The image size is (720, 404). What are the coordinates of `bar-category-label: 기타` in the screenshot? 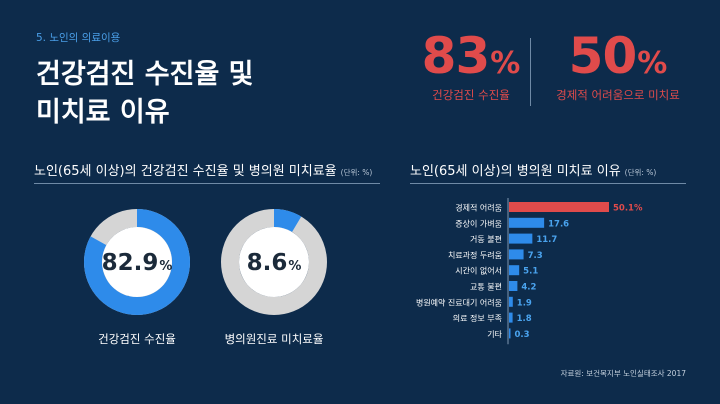 It's located at (494, 334).